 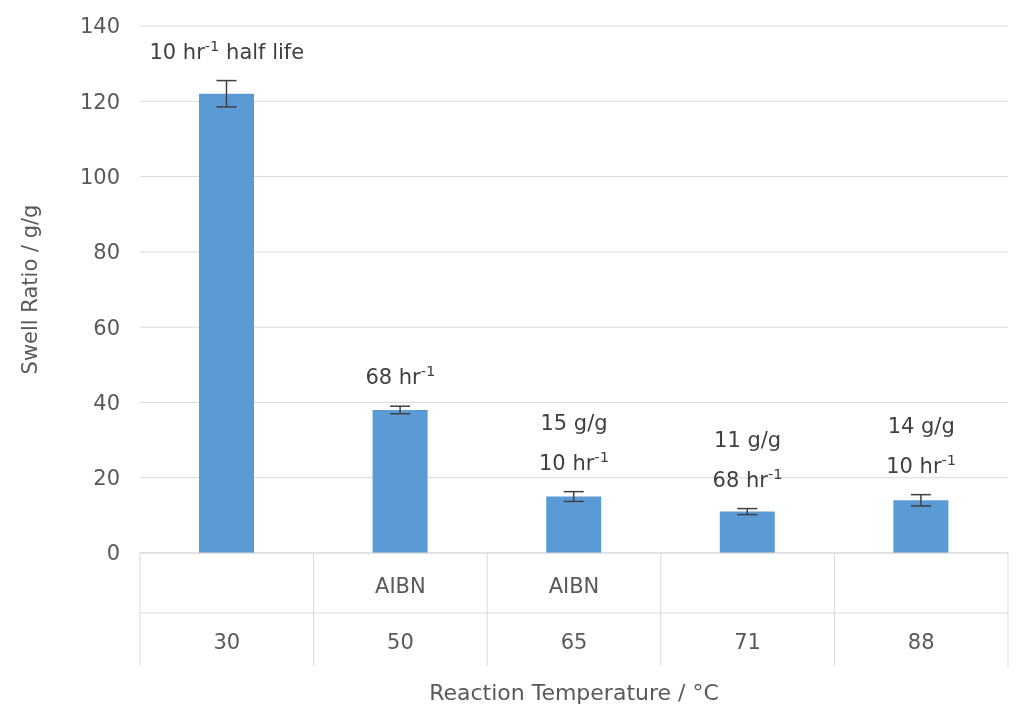 What do you see at coordinates (227, 50) in the screenshot?
I see `annotation: 10 hr$^{-1}$ half life` at bounding box center [227, 50].